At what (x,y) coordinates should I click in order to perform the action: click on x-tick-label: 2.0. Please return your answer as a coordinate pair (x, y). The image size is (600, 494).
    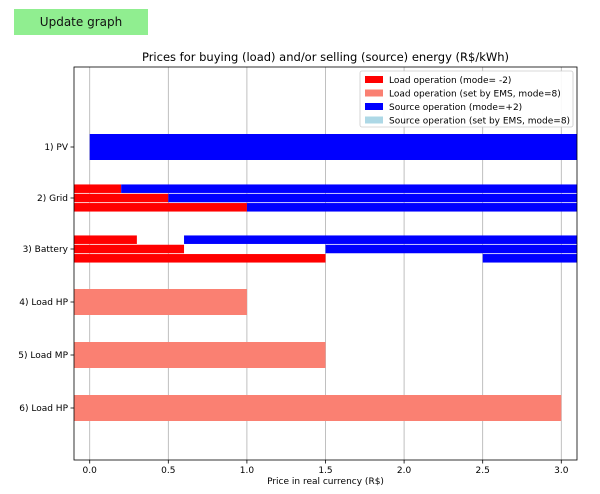
    Looking at the image, I should click on (404, 471).